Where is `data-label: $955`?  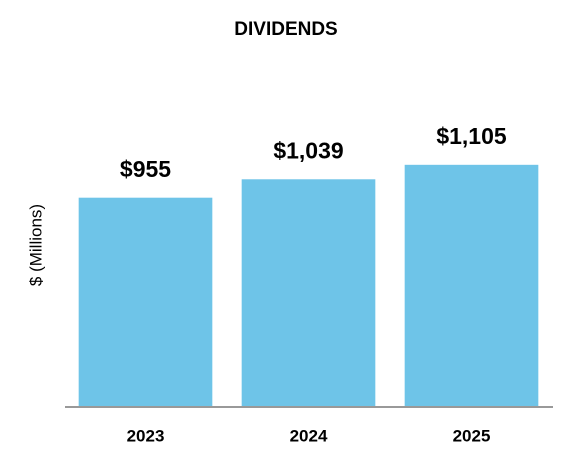 data-label: $955 is located at coordinates (145, 169).